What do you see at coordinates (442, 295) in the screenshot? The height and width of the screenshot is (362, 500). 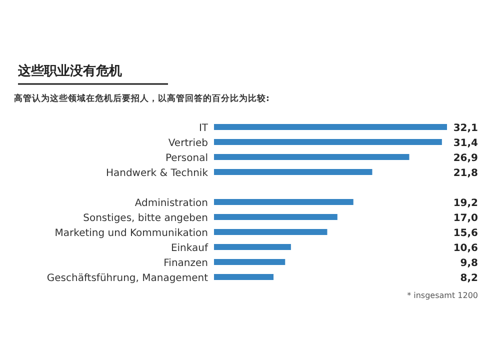 I see `text: * insgesamt 1200` at bounding box center [442, 295].